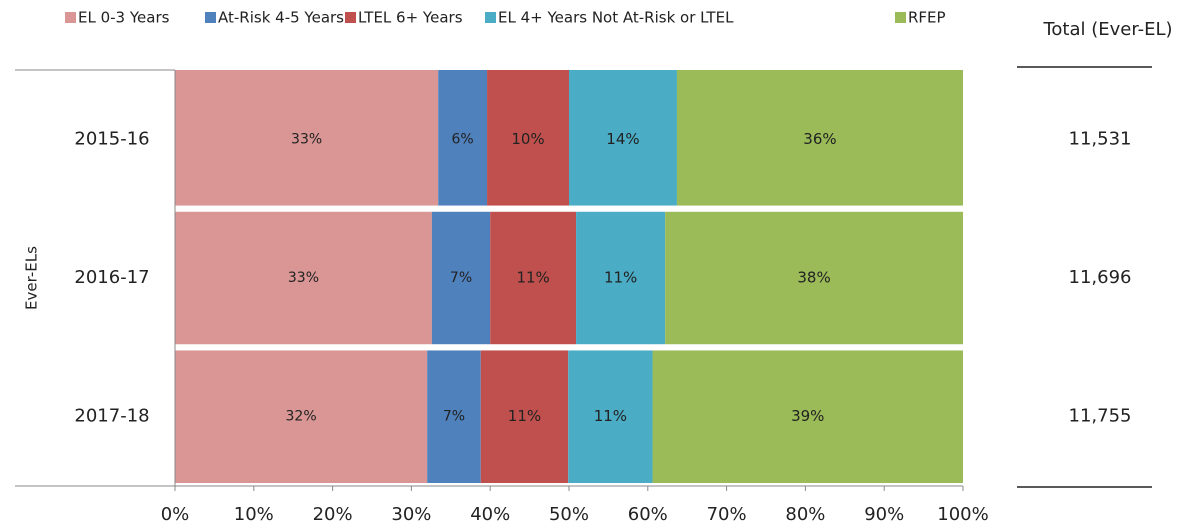 The width and height of the screenshot is (1193, 527). Describe the element at coordinates (32, 278) in the screenshot. I see `y-axis-label: Ever-ELs` at that location.